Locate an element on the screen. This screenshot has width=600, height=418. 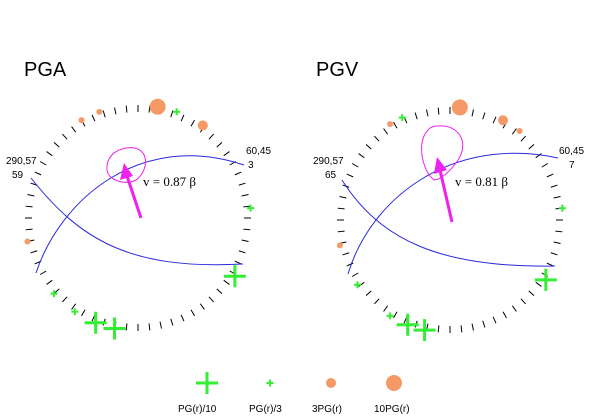
pgv-arrowhead is located at coordinates (440, 165).